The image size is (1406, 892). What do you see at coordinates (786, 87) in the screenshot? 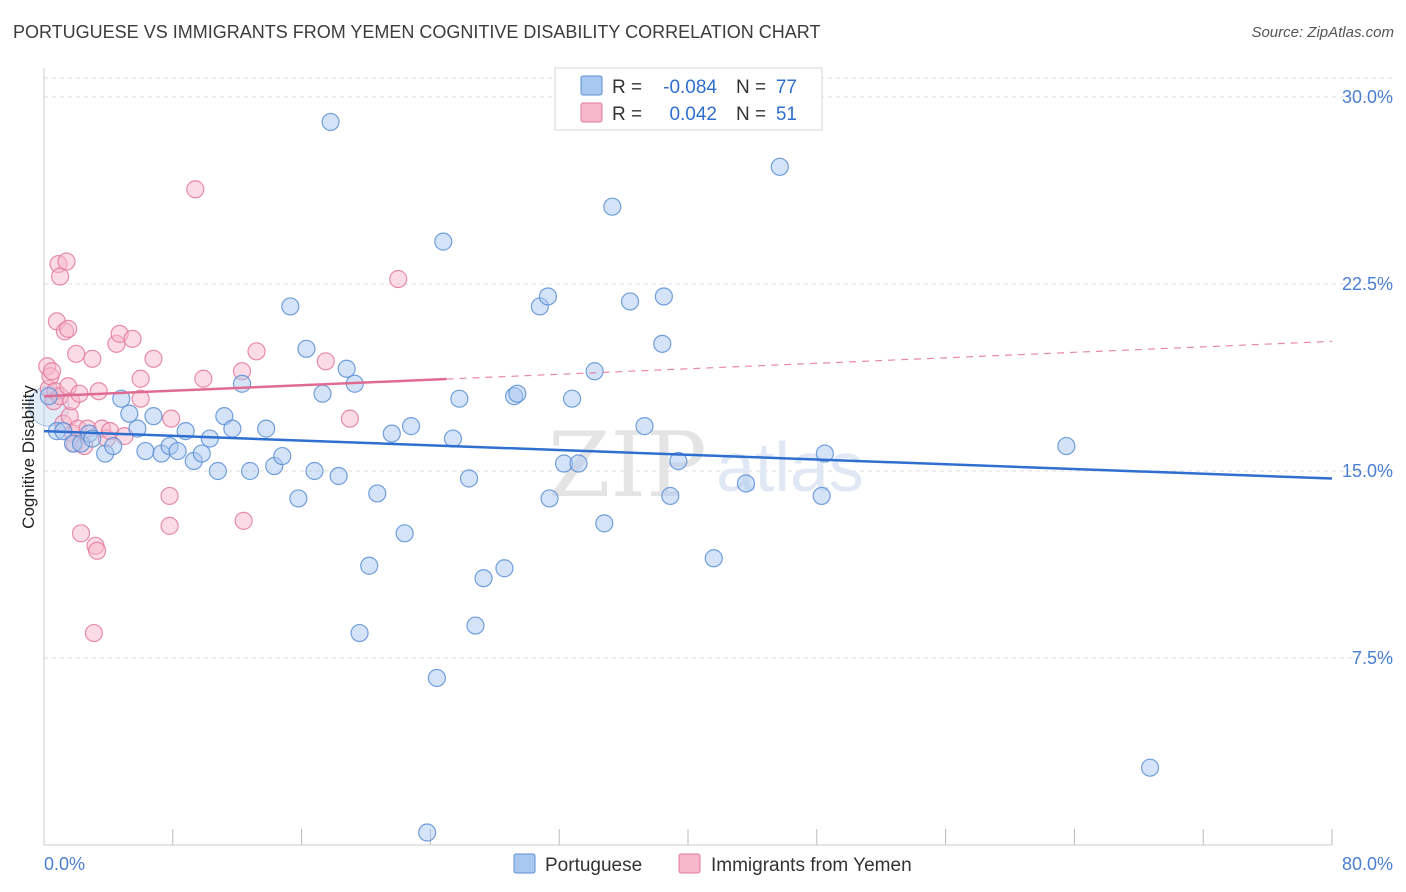
I see `legend-n-value: 77` at bounding box center [786, 87].